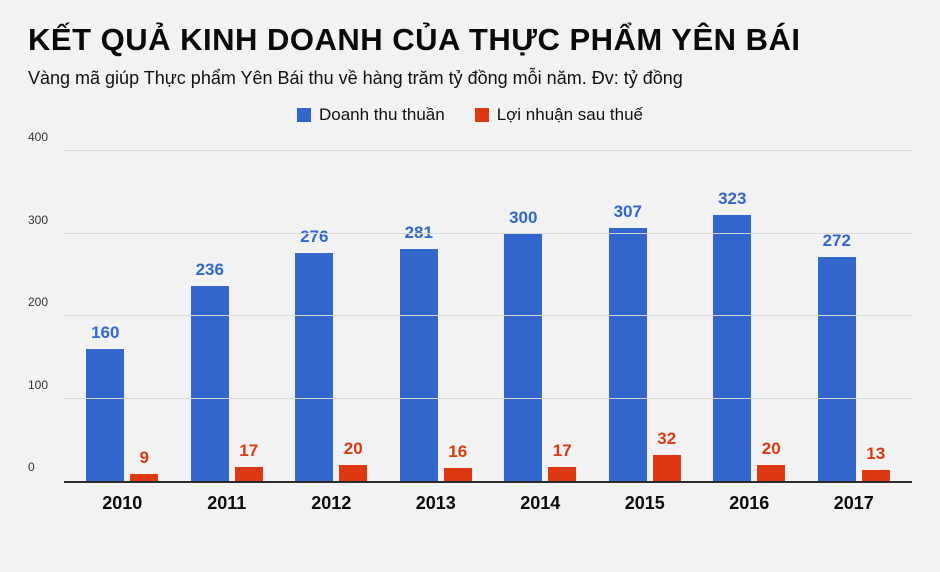  I want to click on bar-value-label: 300, so click(523, 217).